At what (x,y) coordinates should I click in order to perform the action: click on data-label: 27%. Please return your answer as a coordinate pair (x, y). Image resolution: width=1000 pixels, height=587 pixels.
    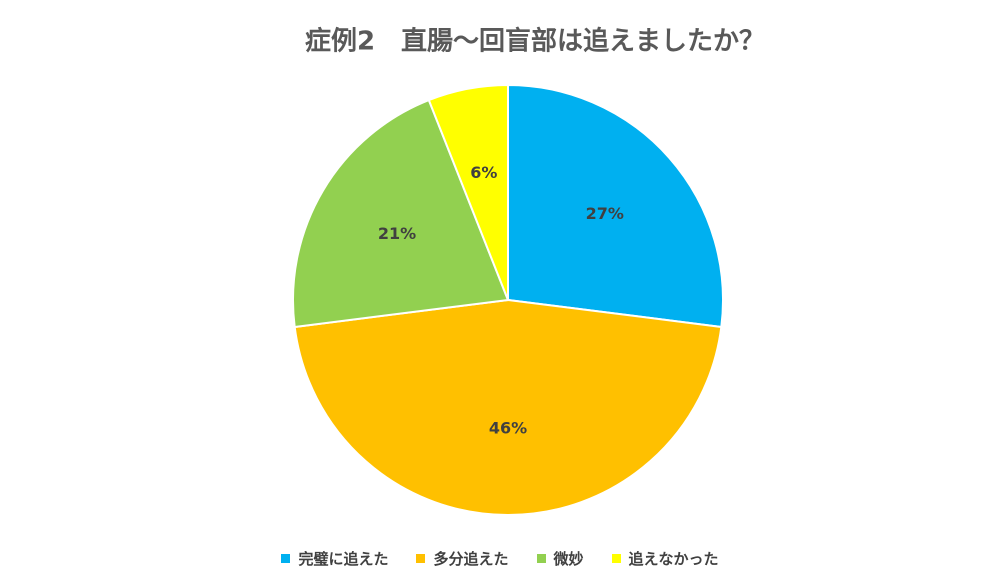
    Looking at the image, I should click on (605, 213).